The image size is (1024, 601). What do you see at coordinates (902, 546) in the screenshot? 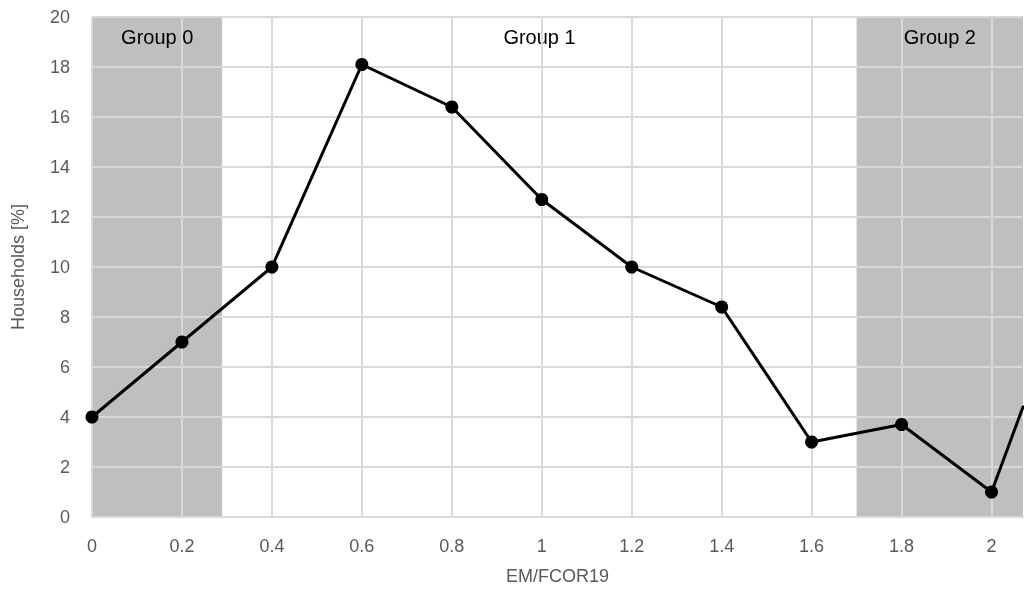
I see `x-tick-label: 1.8` at bounding box center [902, 546].